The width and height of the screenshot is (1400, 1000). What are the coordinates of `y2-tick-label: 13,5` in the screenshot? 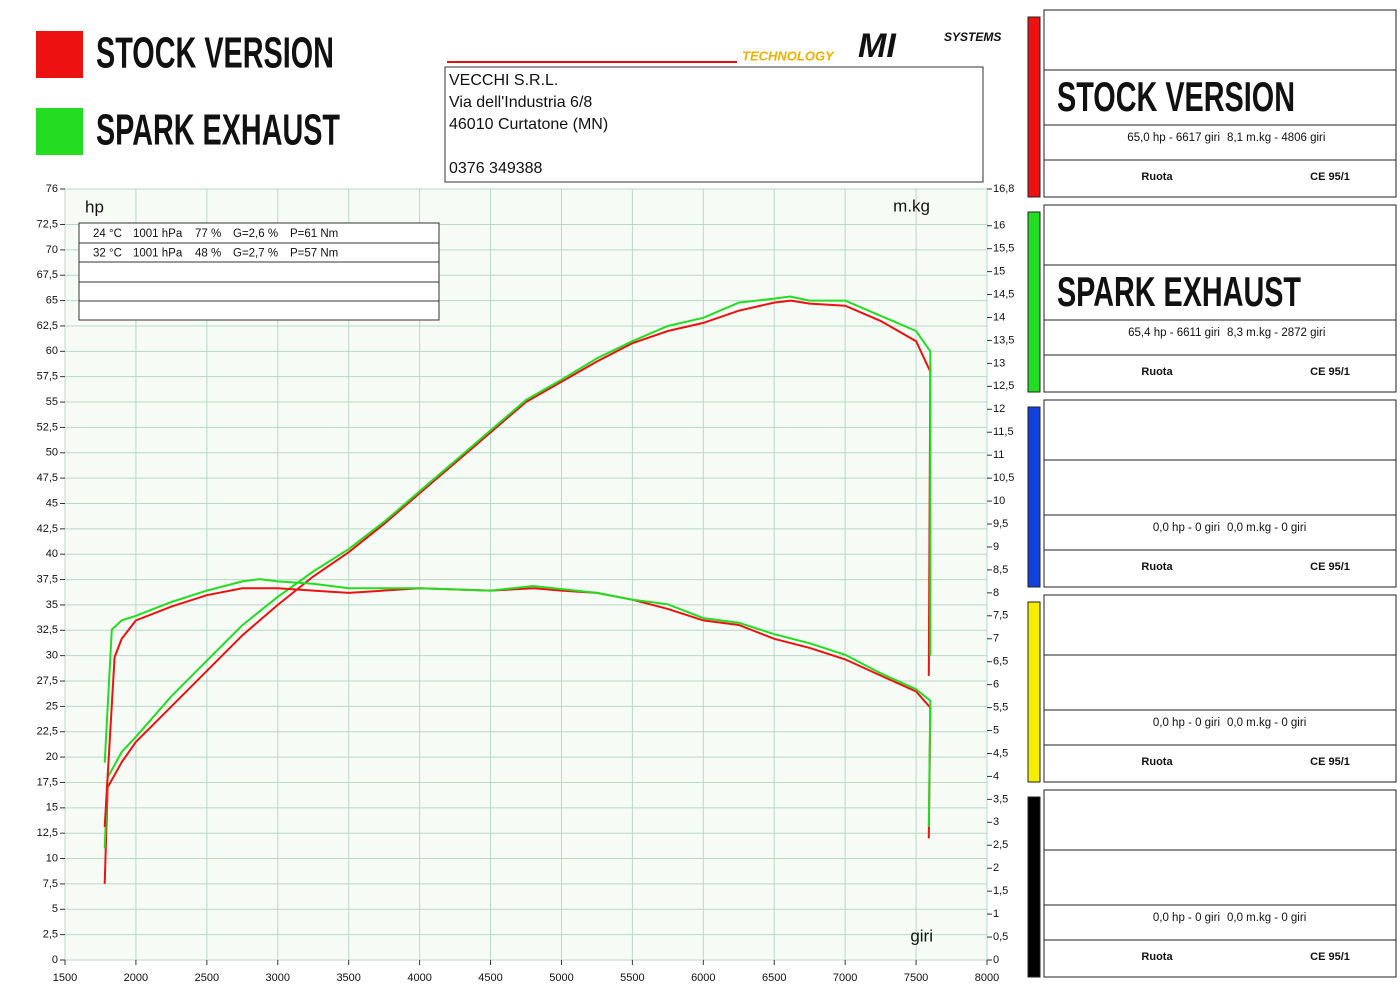 It's located at (1003, 340).